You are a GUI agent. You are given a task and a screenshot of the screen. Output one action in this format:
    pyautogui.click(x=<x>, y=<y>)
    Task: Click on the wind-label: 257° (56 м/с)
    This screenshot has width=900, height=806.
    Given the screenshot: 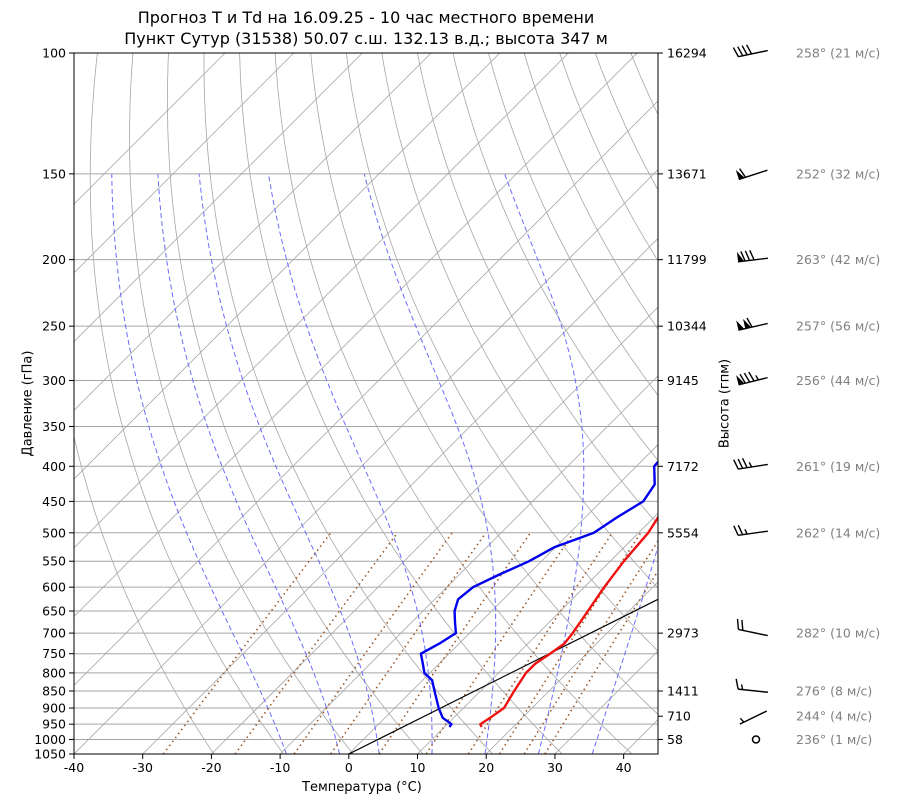 What is the action you would take?
    pyautogui.click(x=838, y=326)
    